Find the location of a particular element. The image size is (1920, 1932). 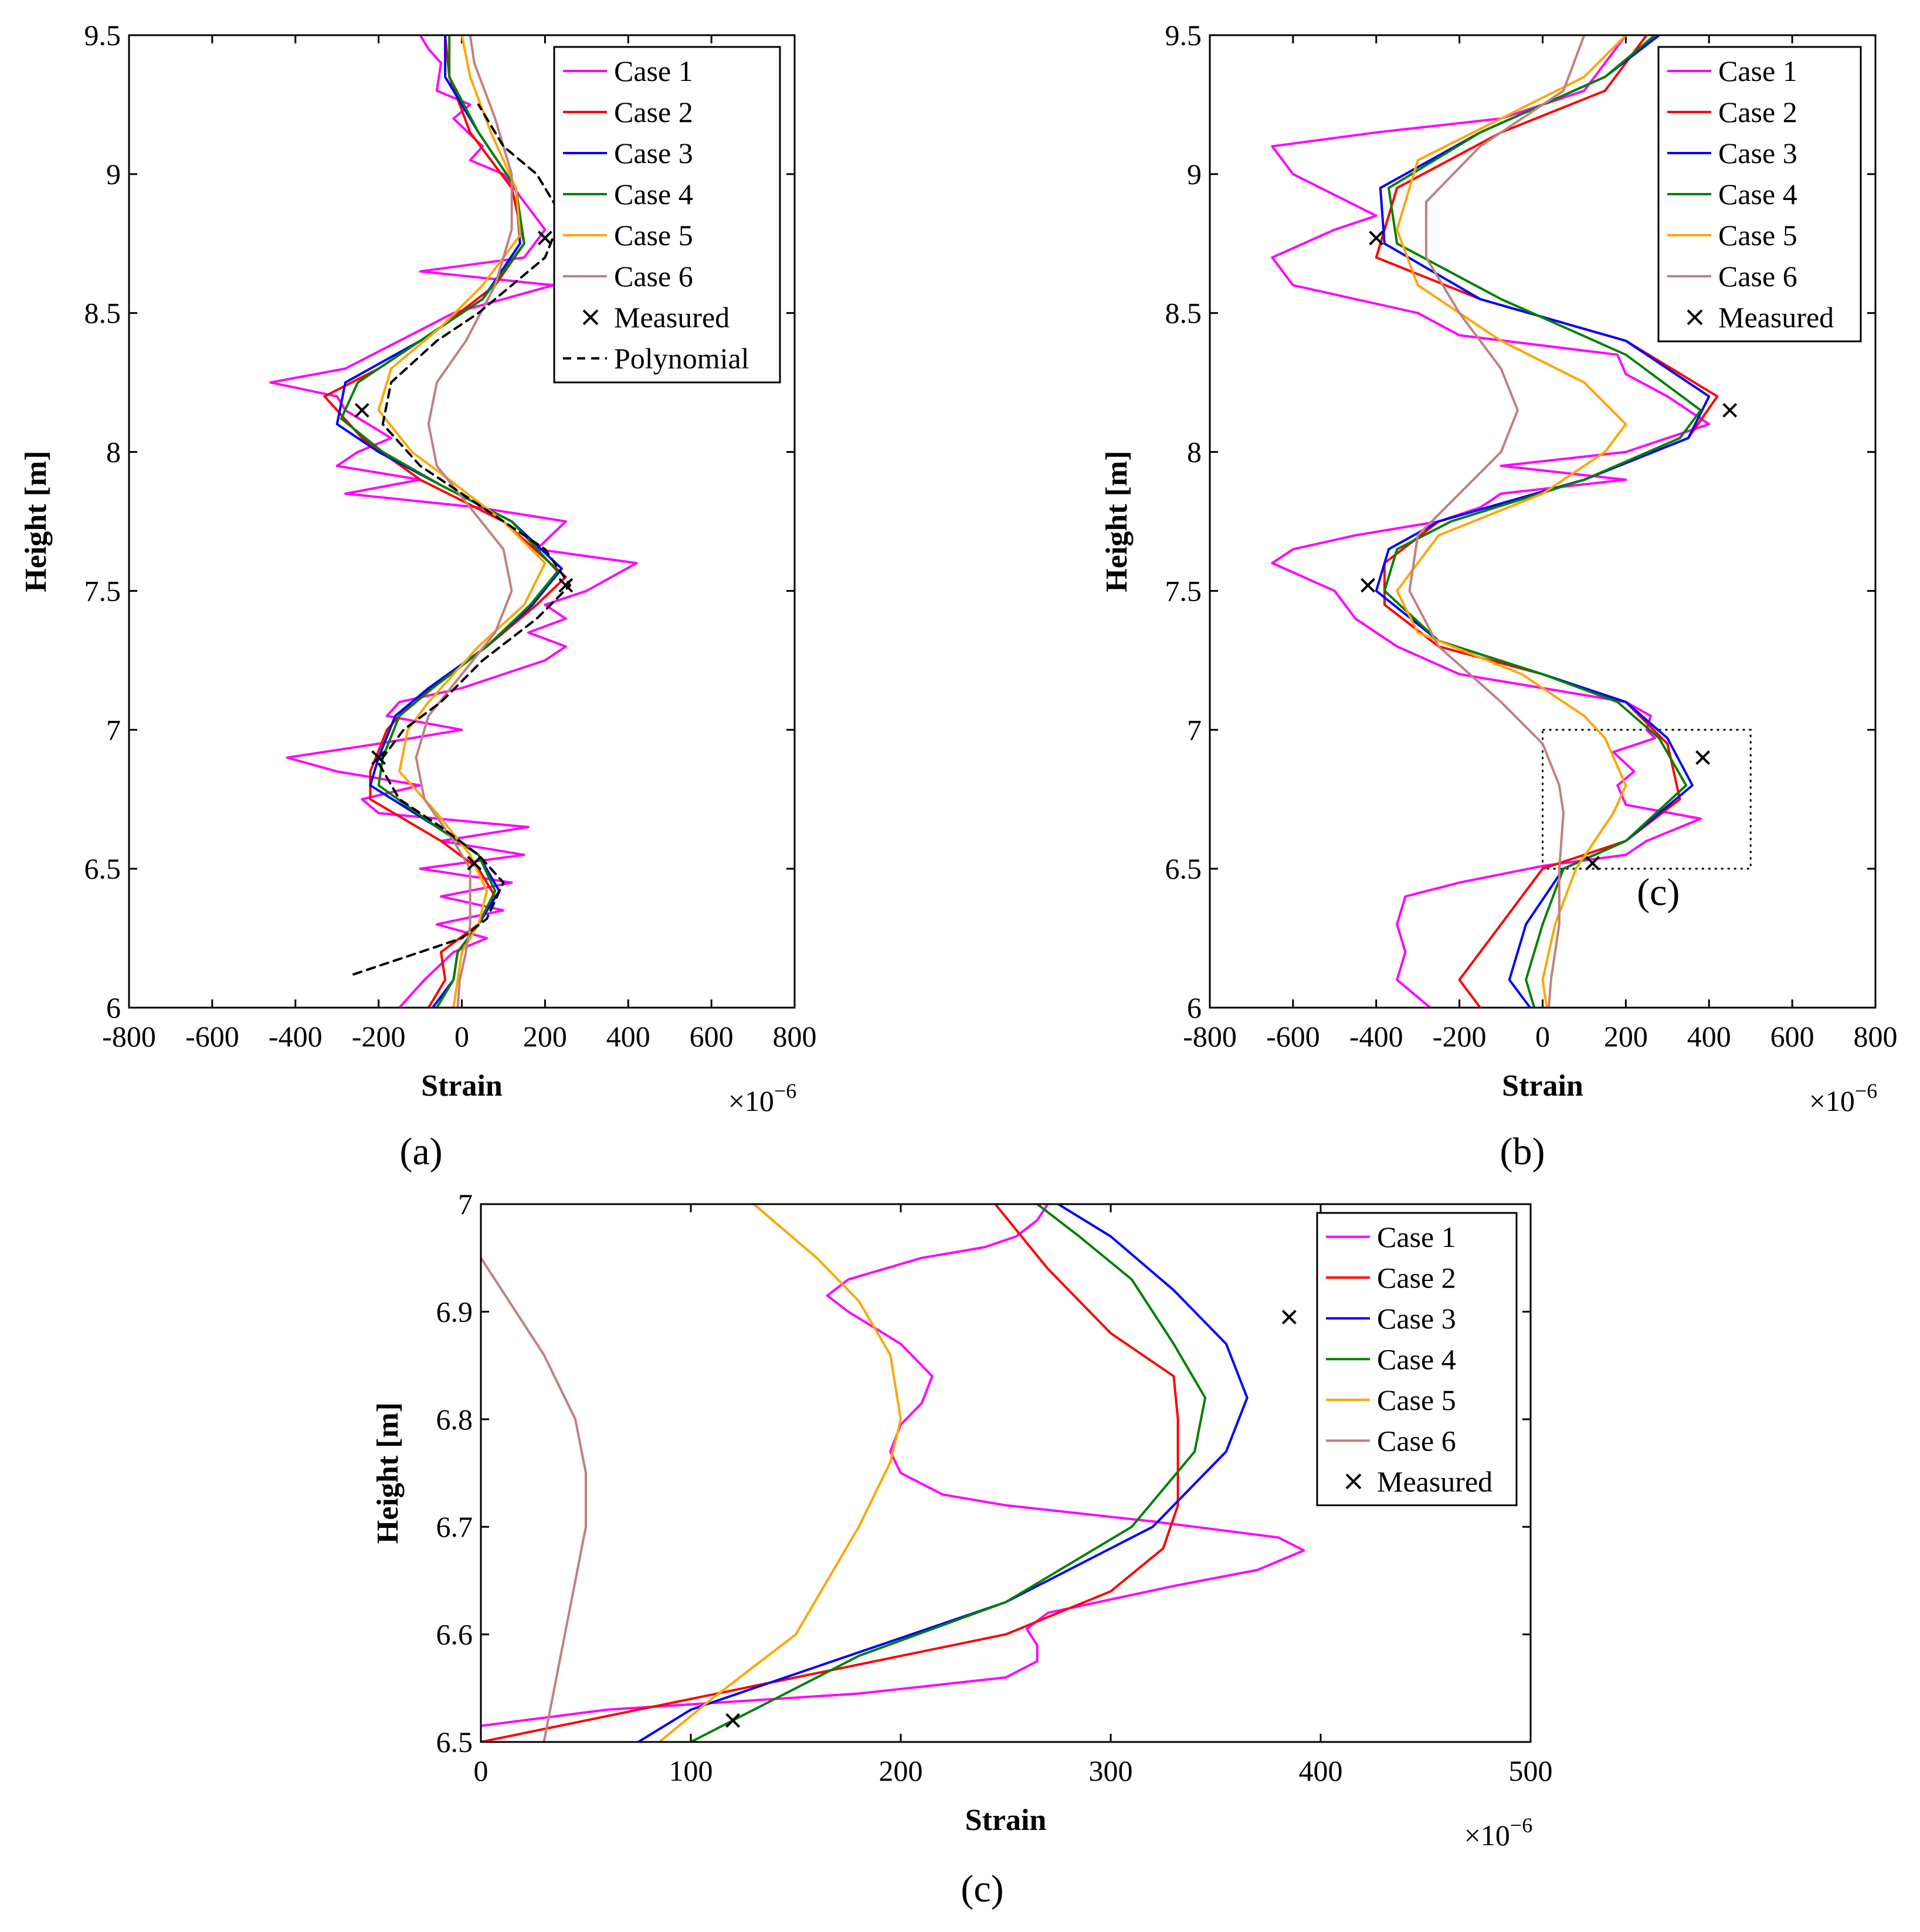

y-tick-label: 6.6 is located at coordinates (455, 1635).